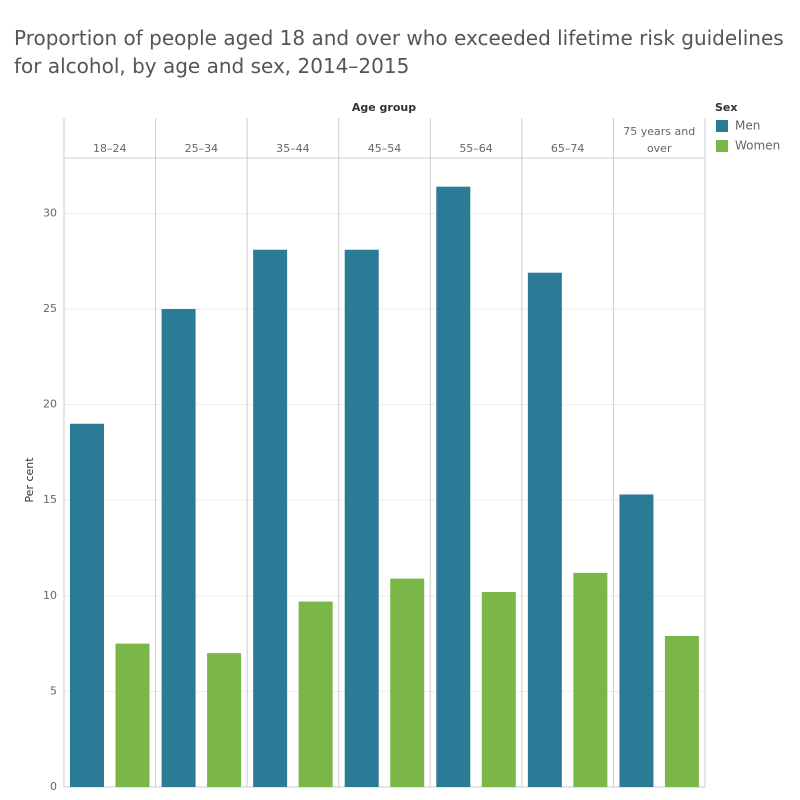 The image size is (800, 800). What do you see at coordinates (757, 146) in the screenshot?
I see `legend-label: Women` at bounding box center [757, 146].